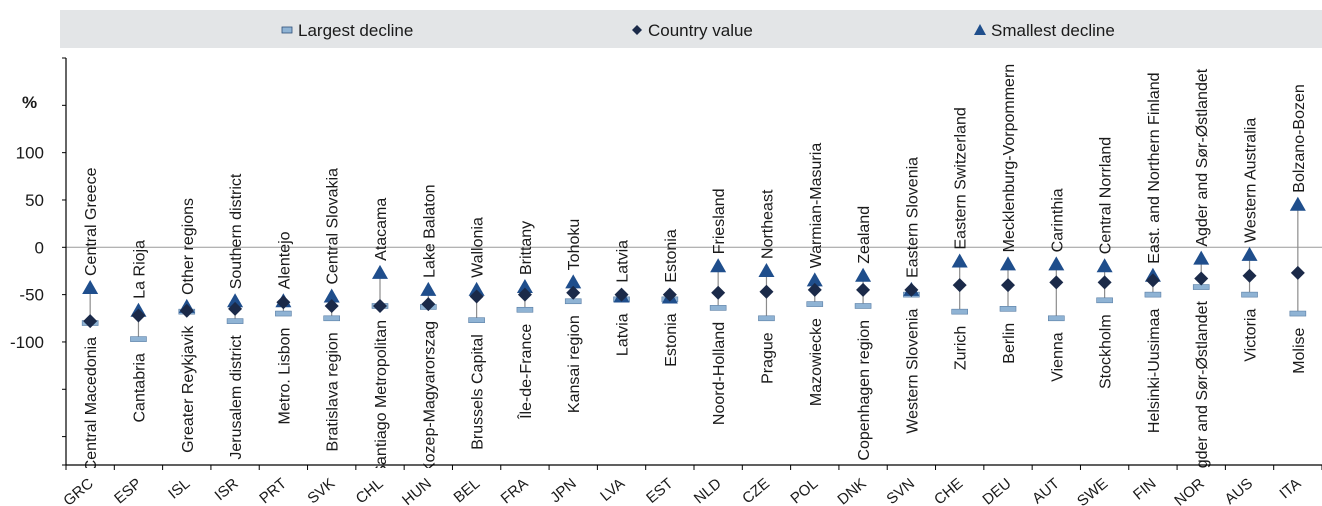  I want to click on region-label-bottom: Metro. Lisbon, so click(284, 376).